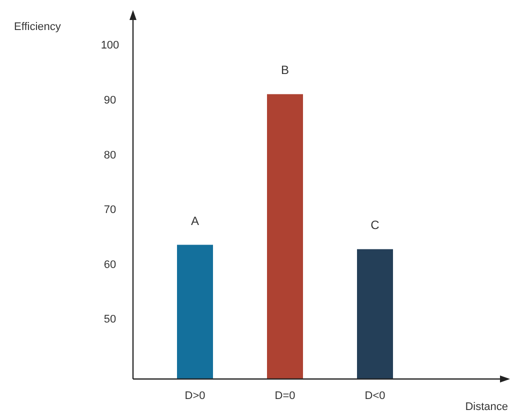  I want to click on y-tick-label: 90, so click(110, 100).